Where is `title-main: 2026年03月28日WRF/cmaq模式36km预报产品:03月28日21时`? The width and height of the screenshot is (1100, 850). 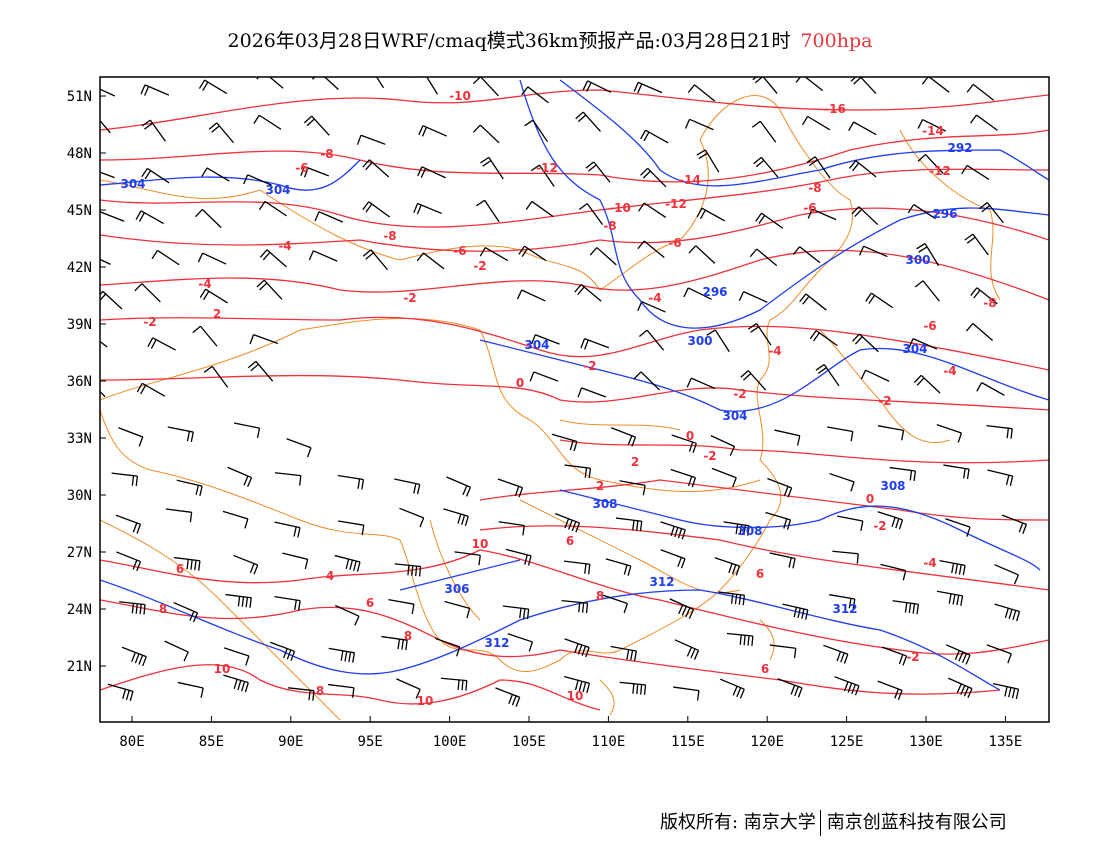
title-main: 2026年03月28日WRF/cmaq模式36km预报产品:03月28日21时 is located at coordinates (509, 41).